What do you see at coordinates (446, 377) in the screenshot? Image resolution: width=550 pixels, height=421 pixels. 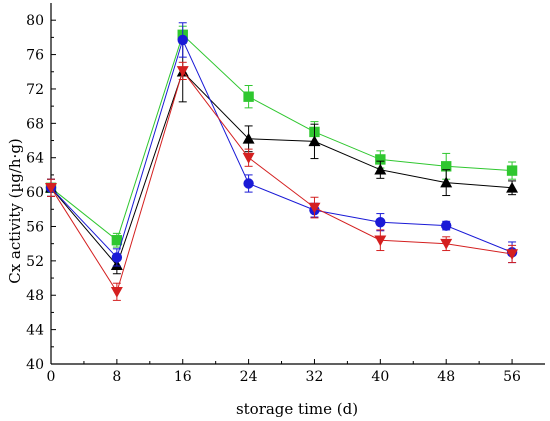 I see `x-tick-label: 48` at bounding box center [446, 377].